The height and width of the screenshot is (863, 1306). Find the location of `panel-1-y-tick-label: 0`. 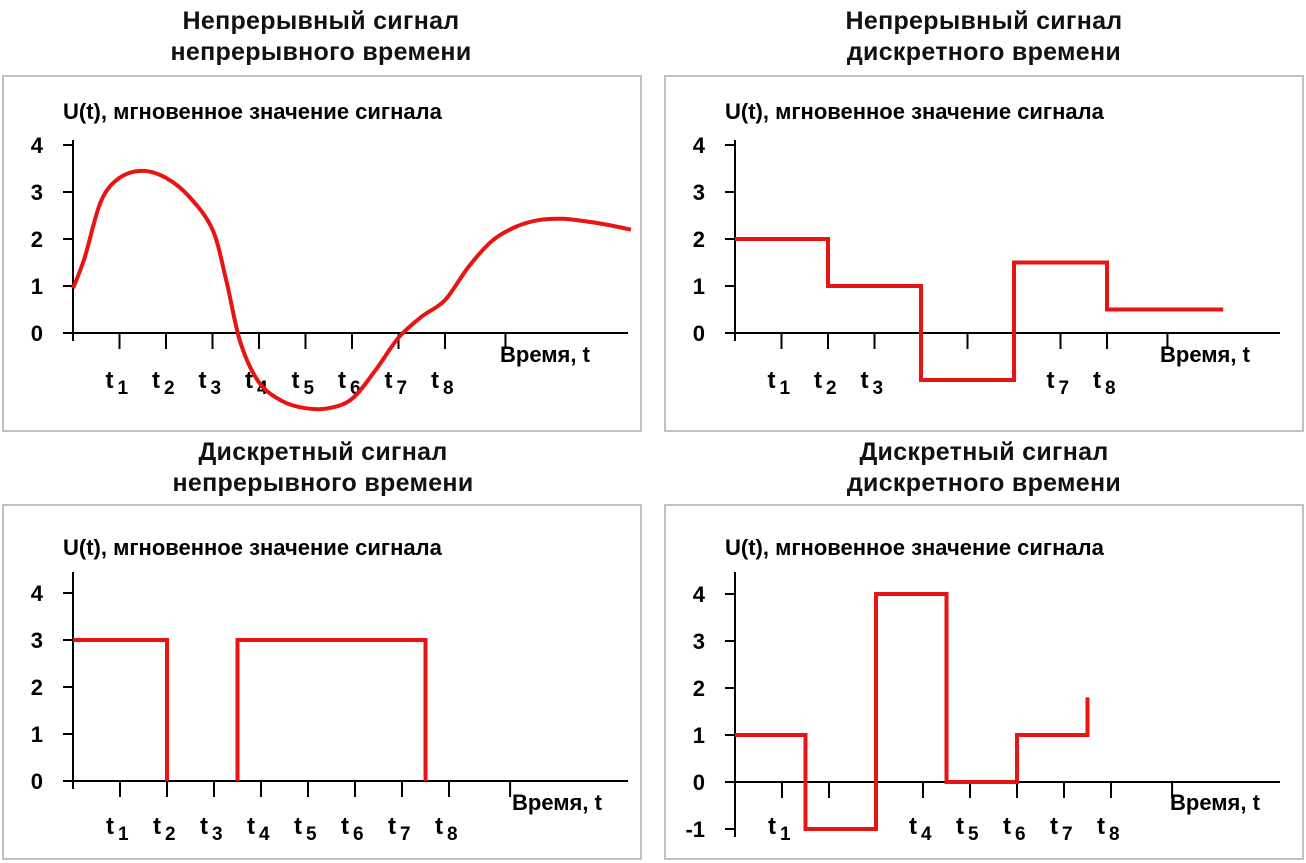

panel-1-y-tick-label: 0 is located at coordinates (37, 333).